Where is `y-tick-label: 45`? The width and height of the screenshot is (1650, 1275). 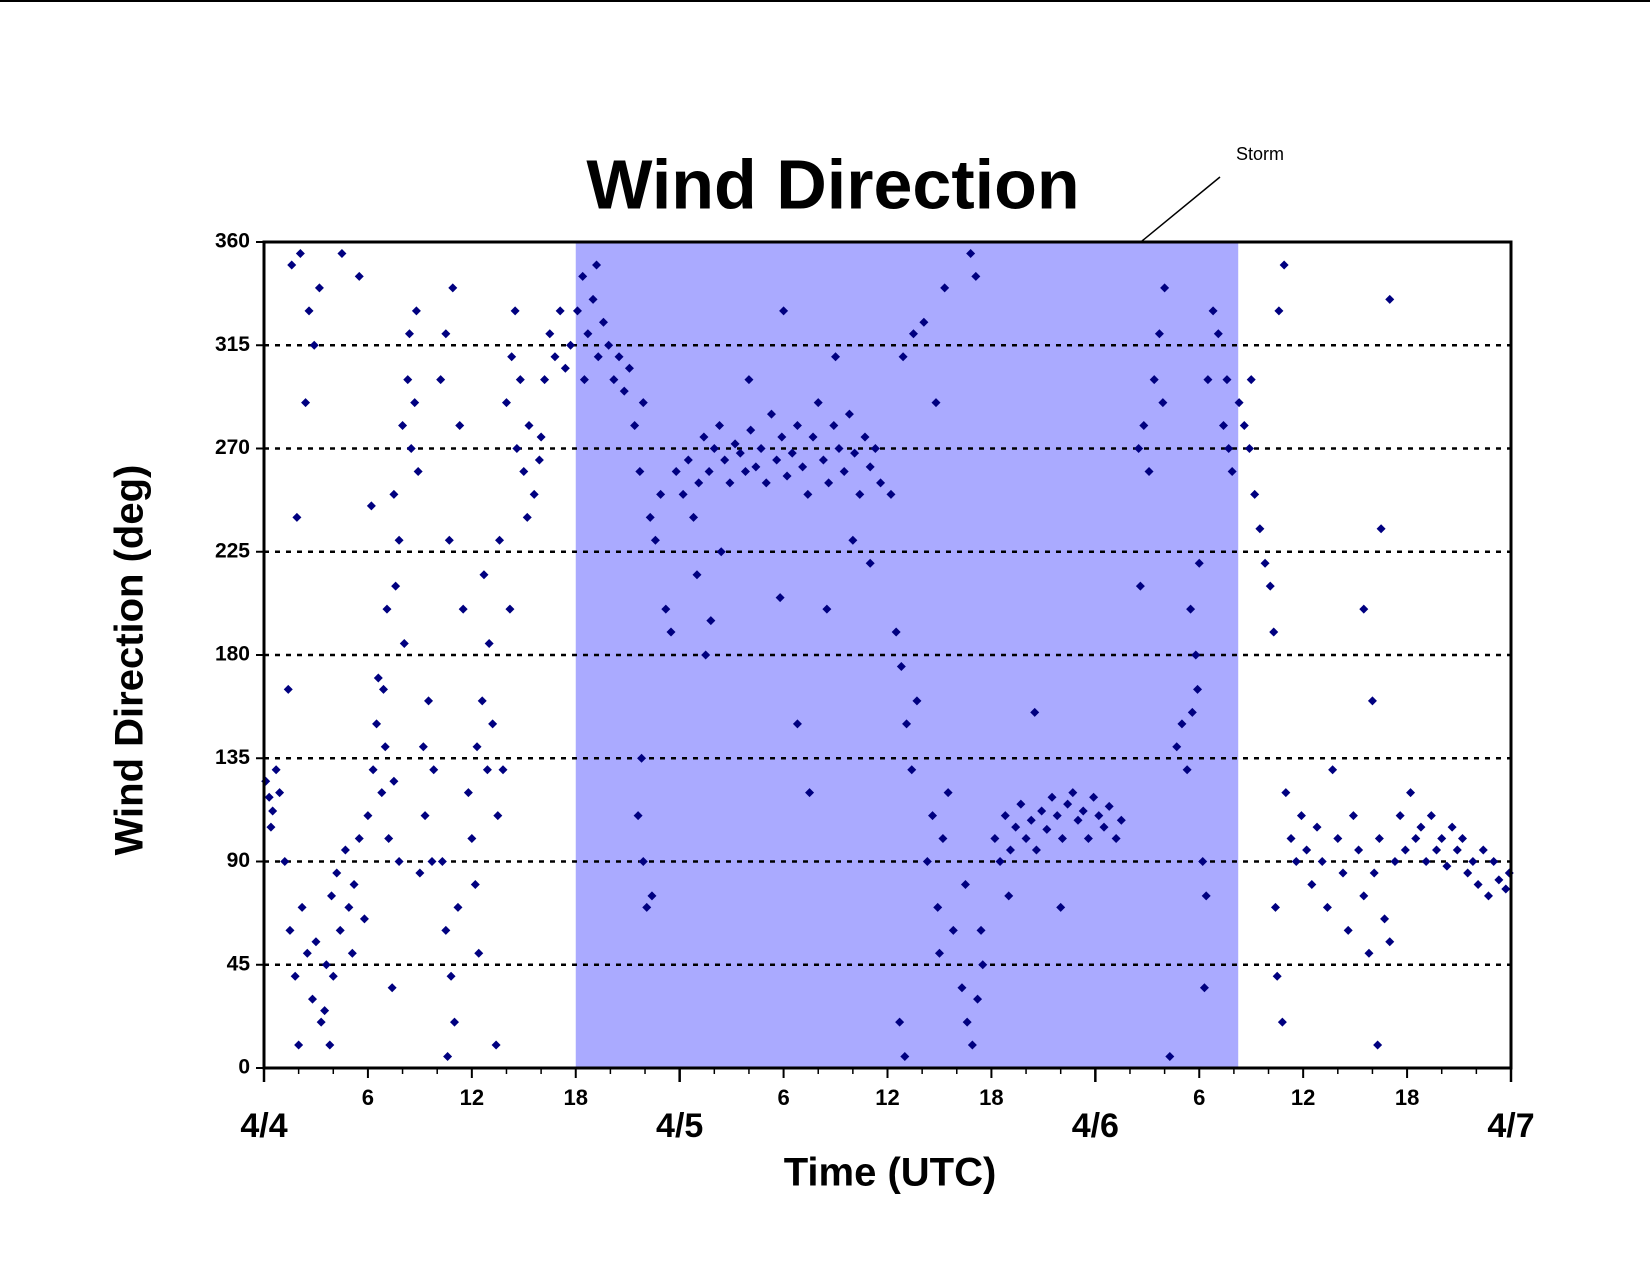 y-tick-label: 45 is located at coordinates (239, 963).